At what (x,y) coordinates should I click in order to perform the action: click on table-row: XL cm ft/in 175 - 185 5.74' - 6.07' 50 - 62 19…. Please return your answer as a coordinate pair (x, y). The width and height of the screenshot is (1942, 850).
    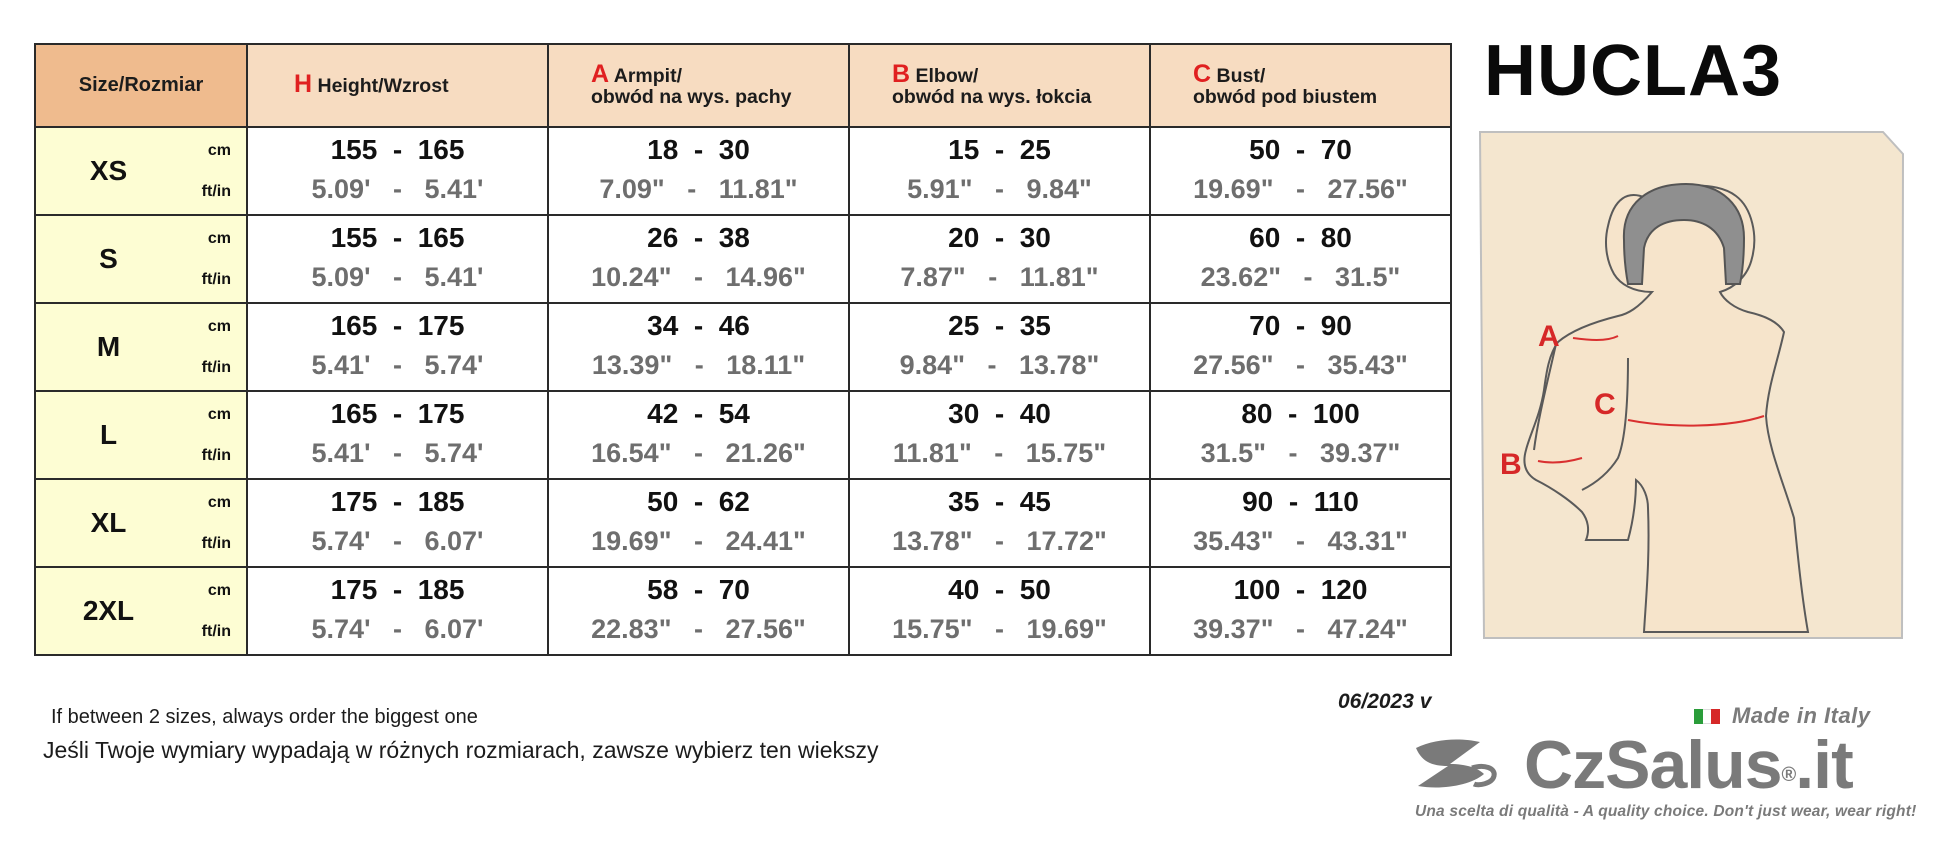
    Looking at the image, I should click on (743, 523).